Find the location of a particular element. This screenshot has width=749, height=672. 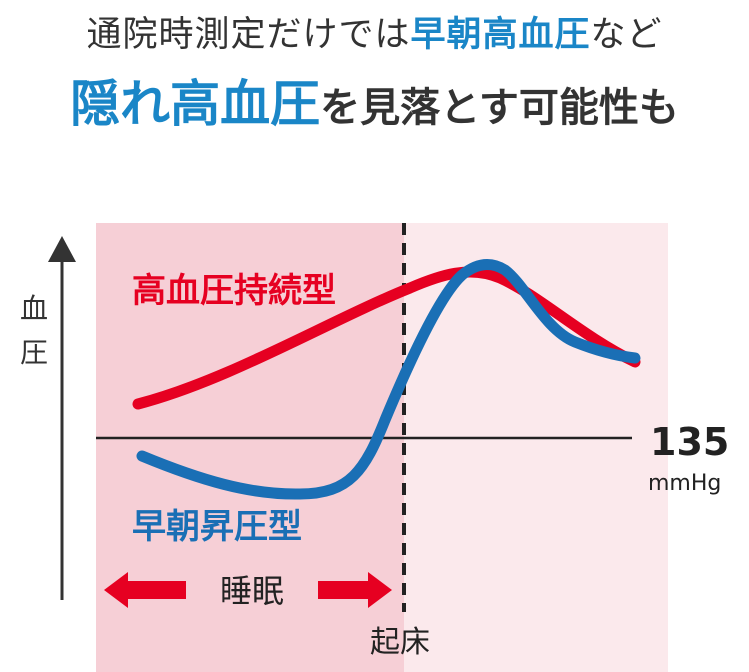

sleep-label: 睡眠 is located at coordinates (252, 591).